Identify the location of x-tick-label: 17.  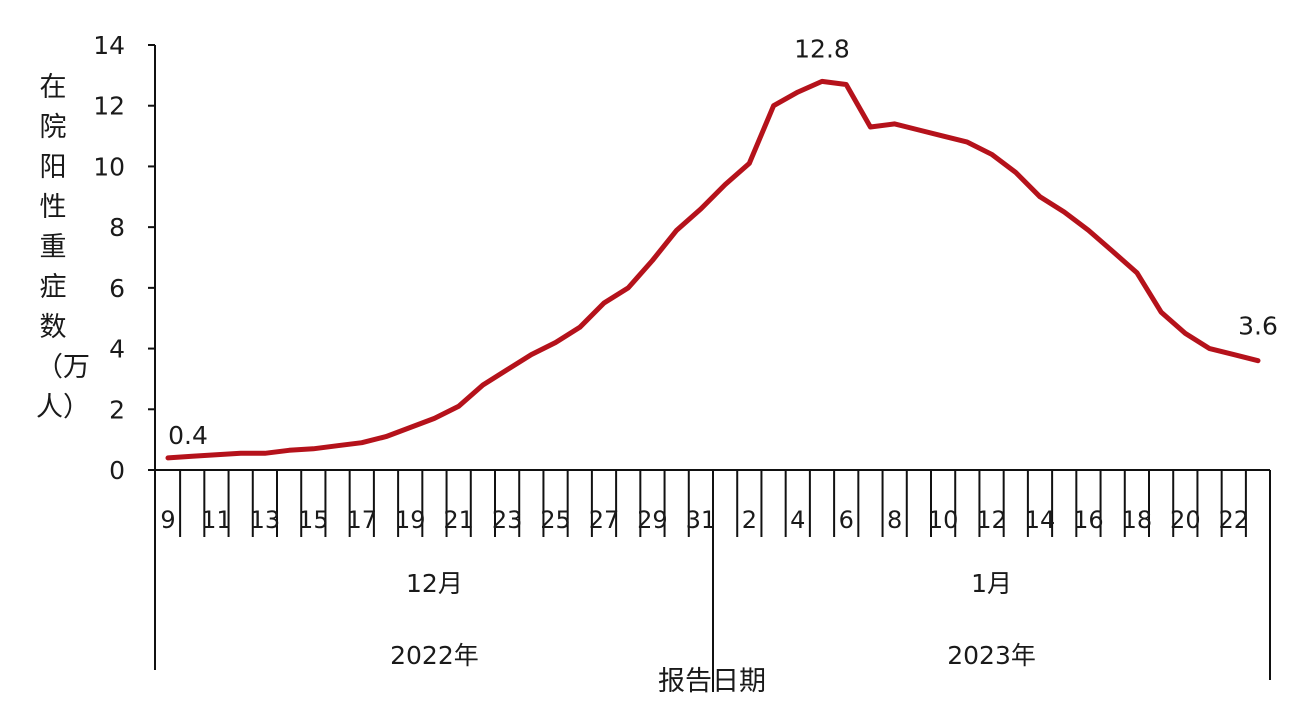
(362, 520).